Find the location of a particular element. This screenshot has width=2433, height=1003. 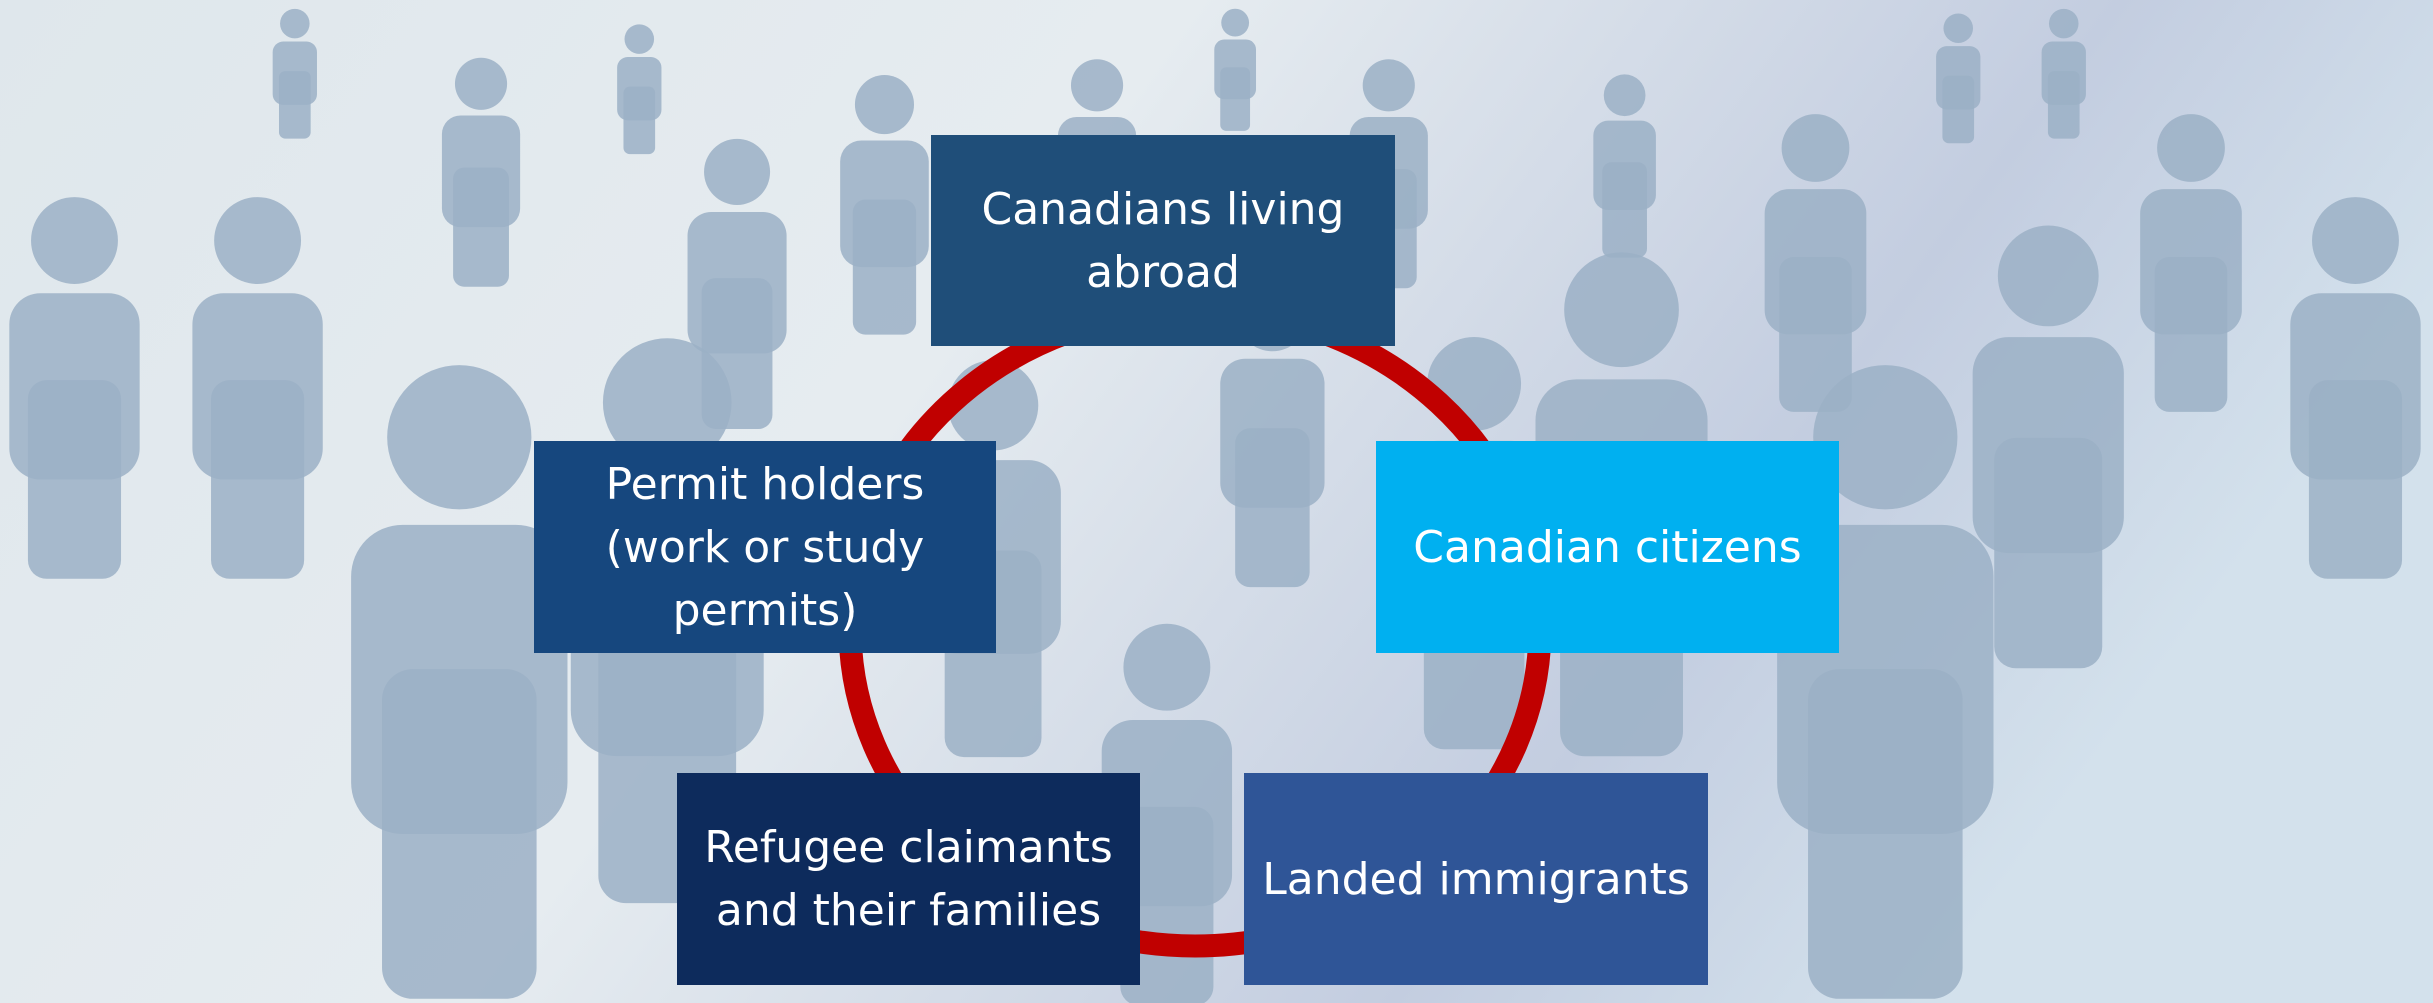

node-label: (work or study is located at coordinates (765, 547).